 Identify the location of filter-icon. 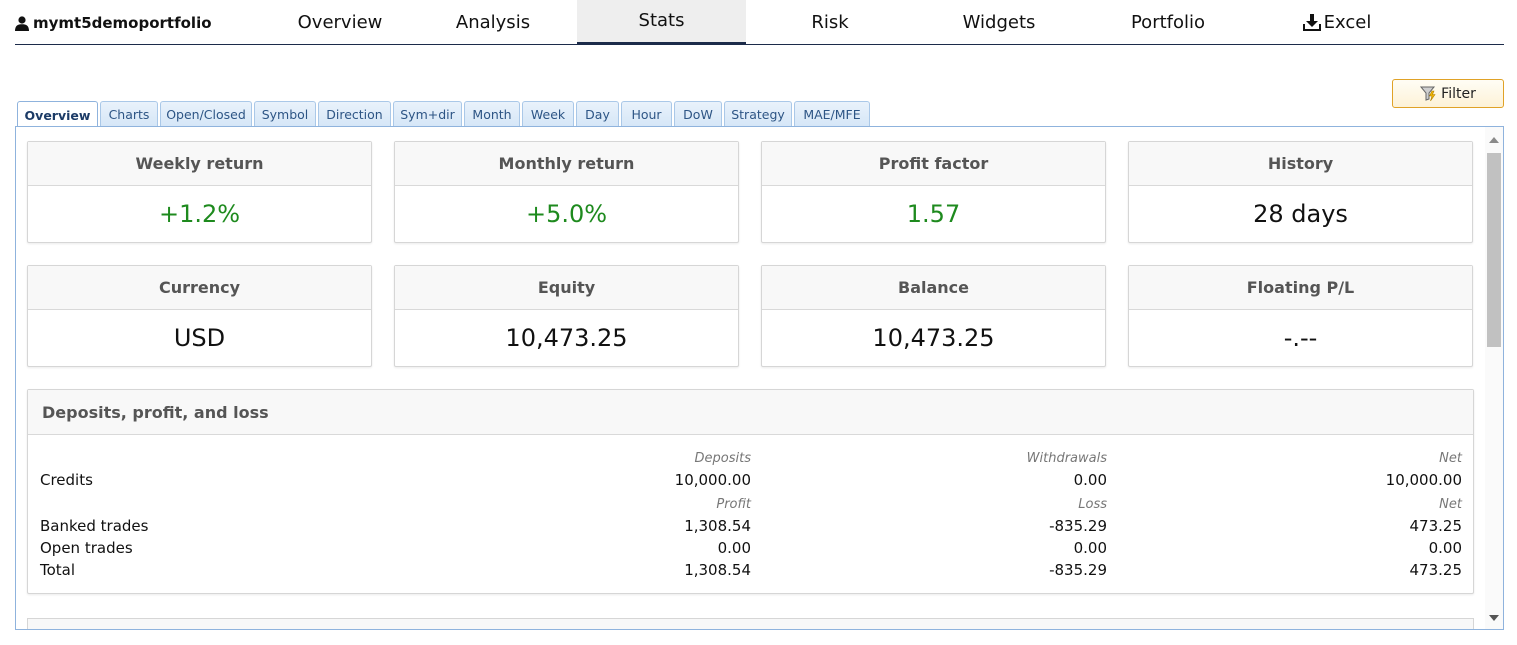
(1428, 94).